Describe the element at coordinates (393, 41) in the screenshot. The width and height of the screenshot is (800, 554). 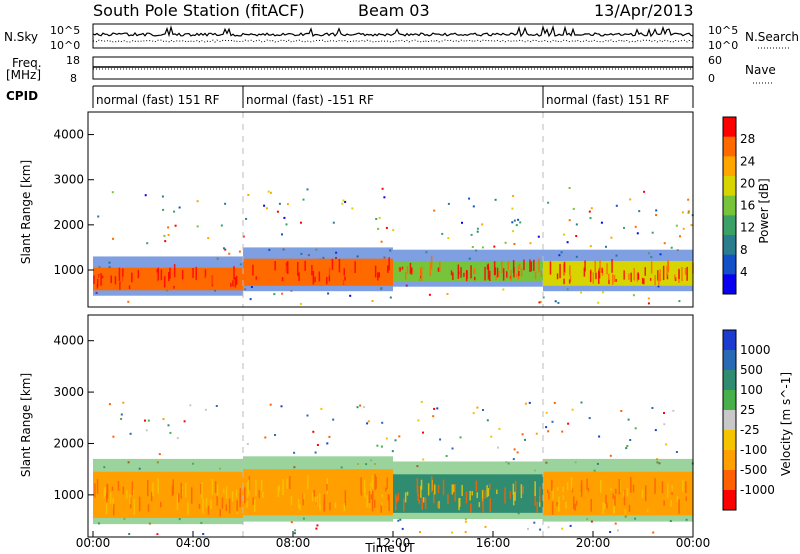
I see `nsearch-trace` at that location.